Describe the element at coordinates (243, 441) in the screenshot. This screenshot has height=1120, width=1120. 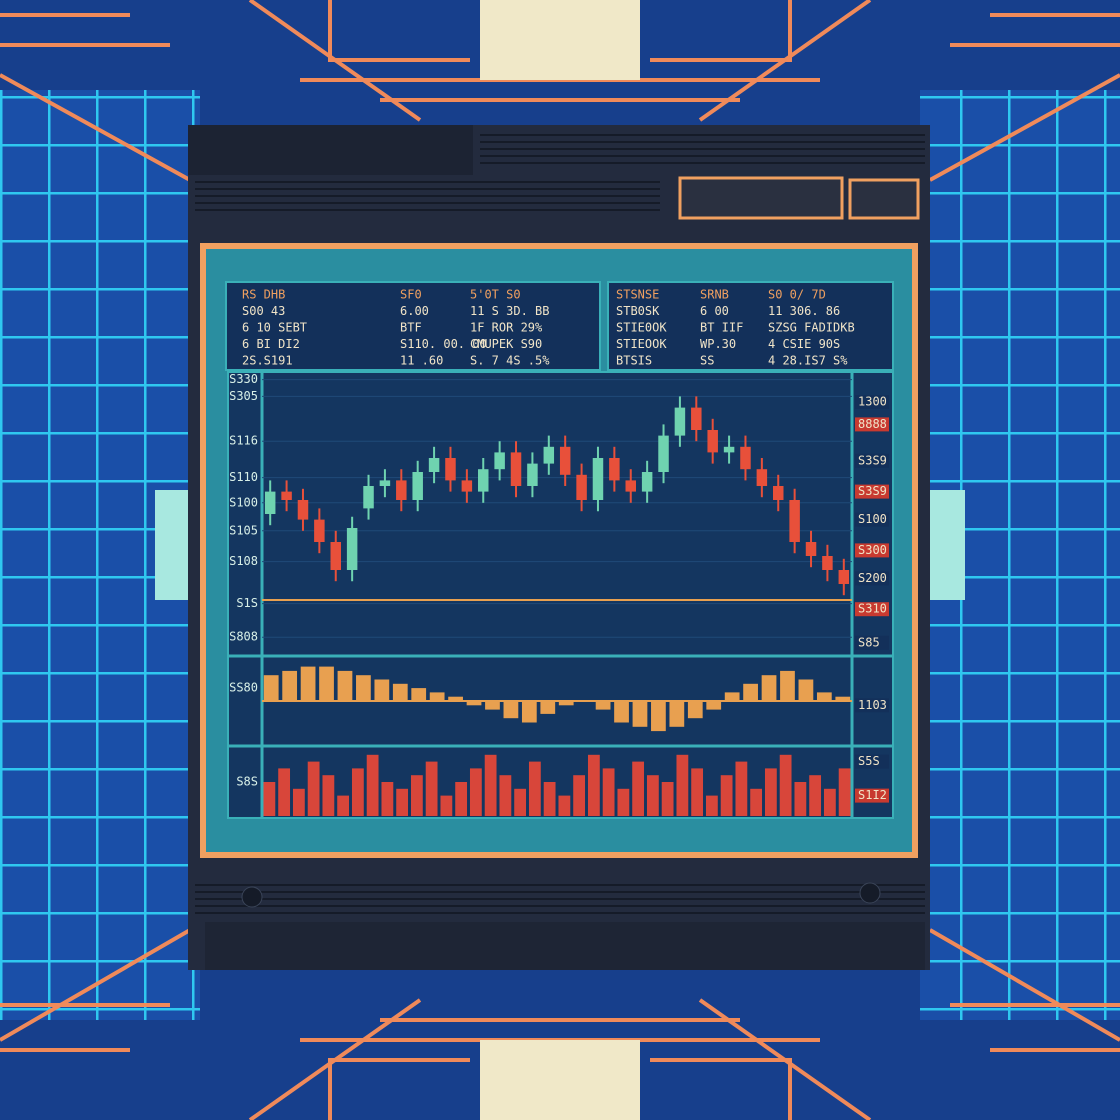
I see `y-tick-label: S116` at that location.